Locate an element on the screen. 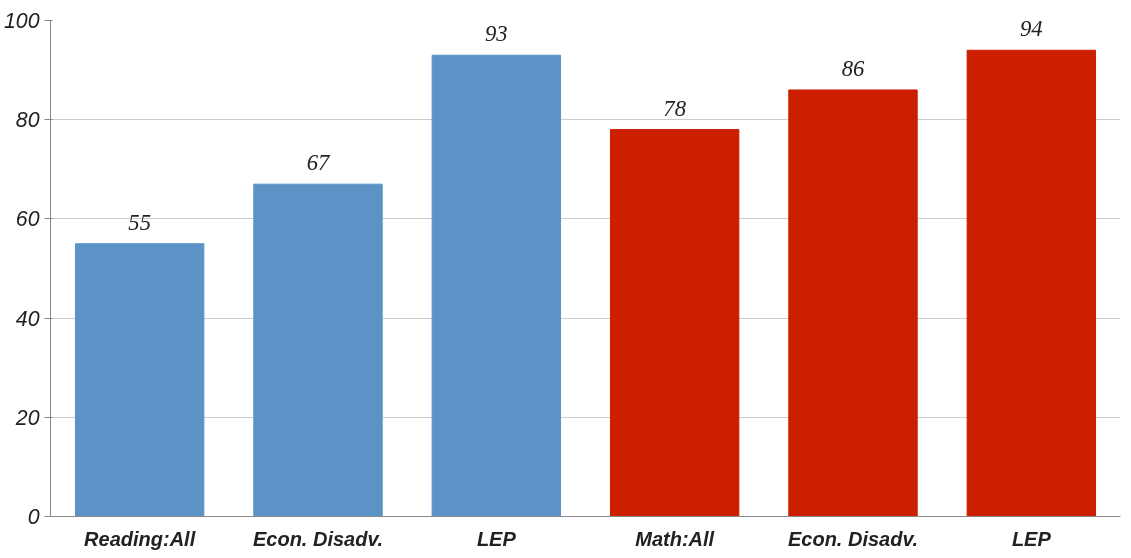 The image size is (1131, 558). data-label: 55 is located at coordinates (139, 222).